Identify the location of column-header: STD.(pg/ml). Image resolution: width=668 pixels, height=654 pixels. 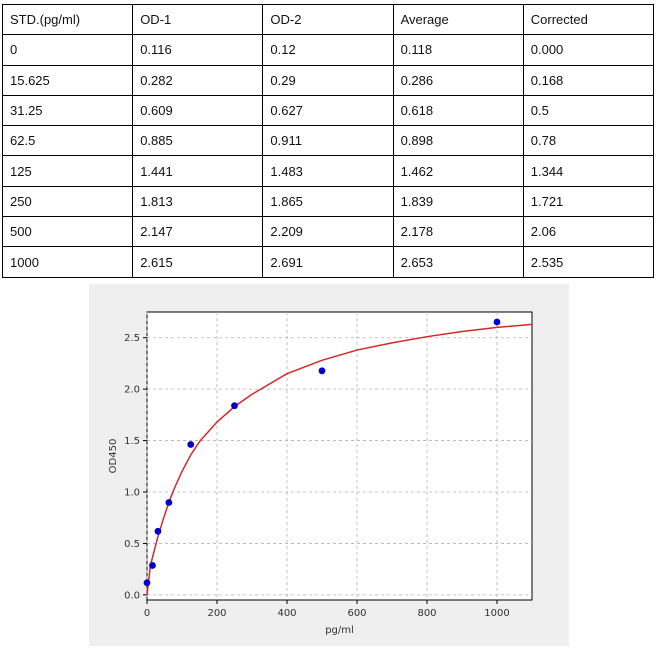
(67, 19).